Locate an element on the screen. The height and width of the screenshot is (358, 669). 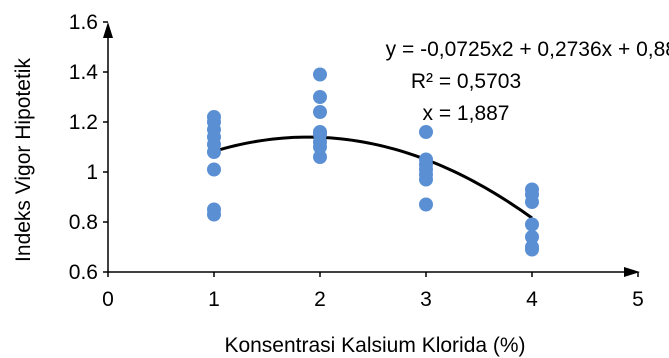
y-tick-label: 1 is located at coordinates (92, 172).